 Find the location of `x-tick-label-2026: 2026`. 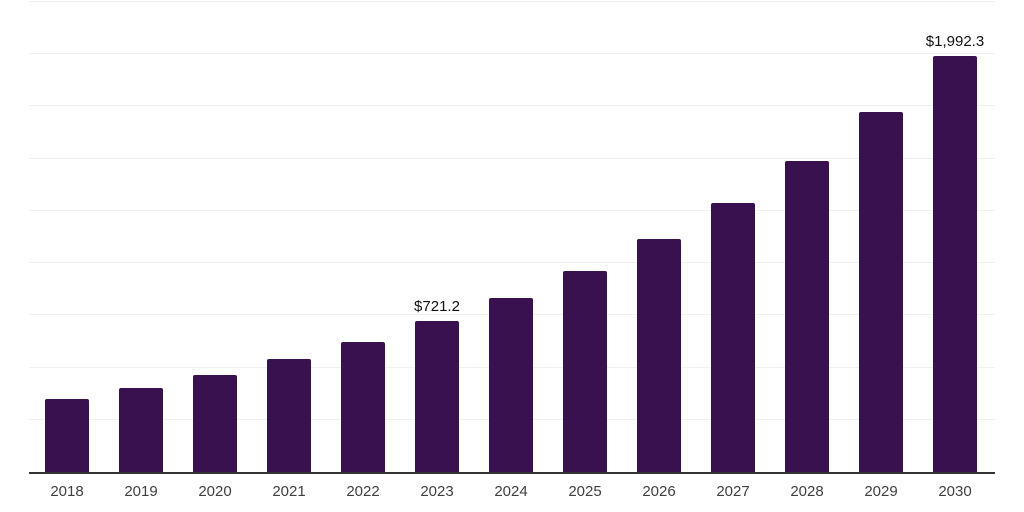

x-tick-label-2026: 2026 is located at coordinates (659, 491).